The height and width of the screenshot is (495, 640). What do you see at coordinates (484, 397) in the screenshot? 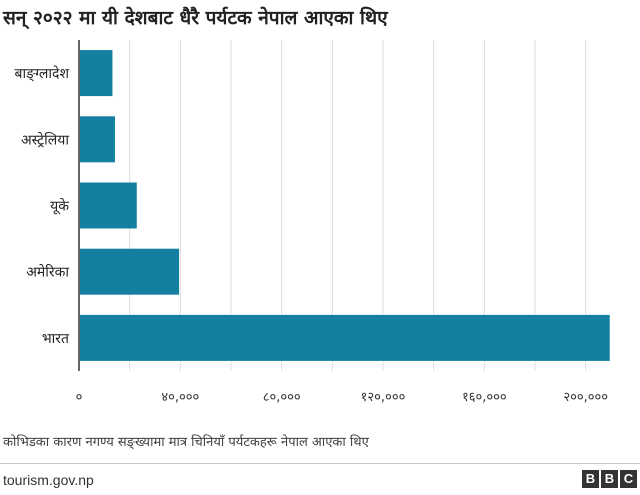
I see `x-tick-label: १६०,०००` at bounding box center [484, 397].